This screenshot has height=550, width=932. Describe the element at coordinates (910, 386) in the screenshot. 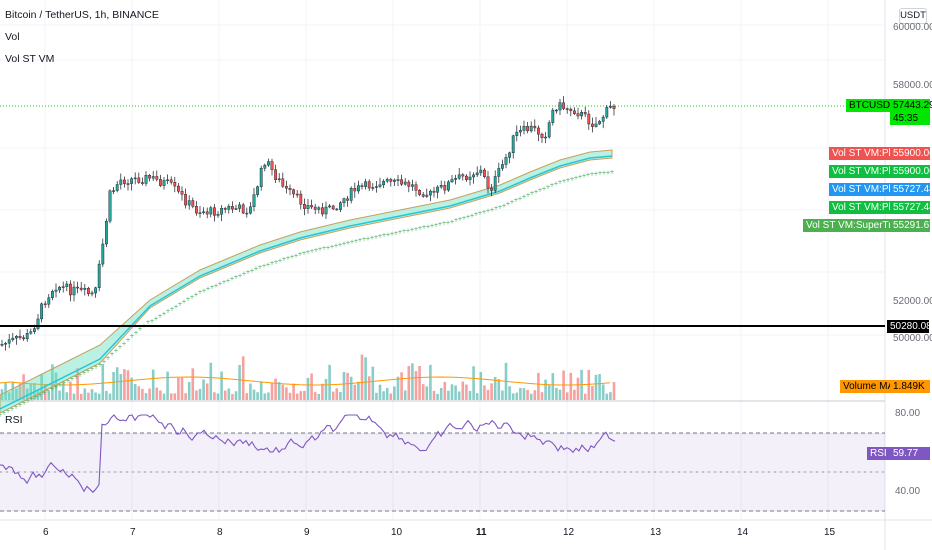

I see `volume-ma-value-tag: 1.849K` at that location.